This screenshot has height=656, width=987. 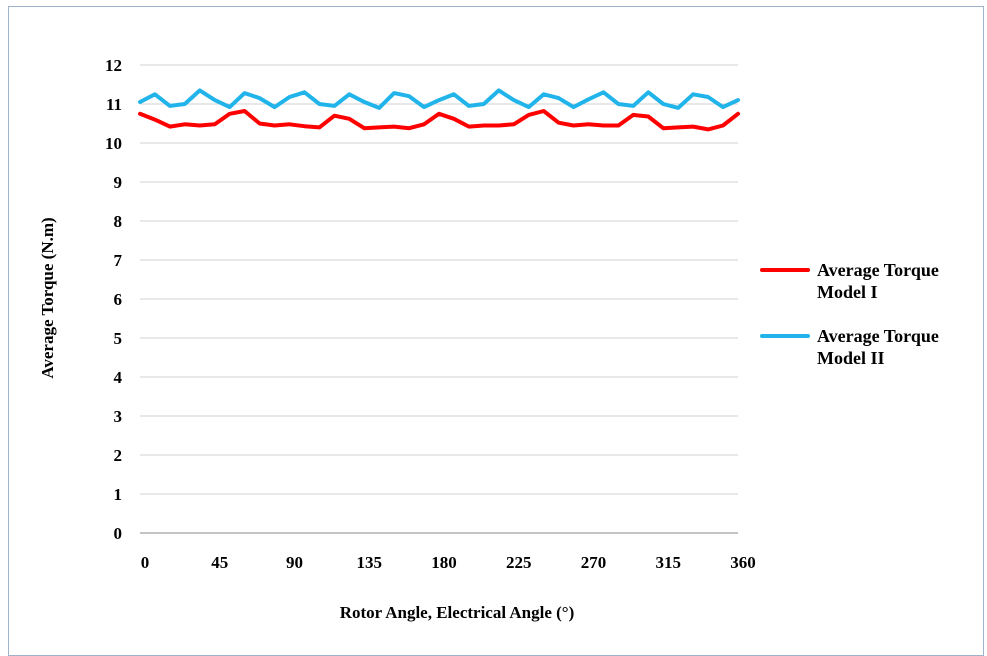 What do you see at coordinates (118, 377) in the screenshot?
I see `y-tick-label: 4` at bounding box center [118, 377].